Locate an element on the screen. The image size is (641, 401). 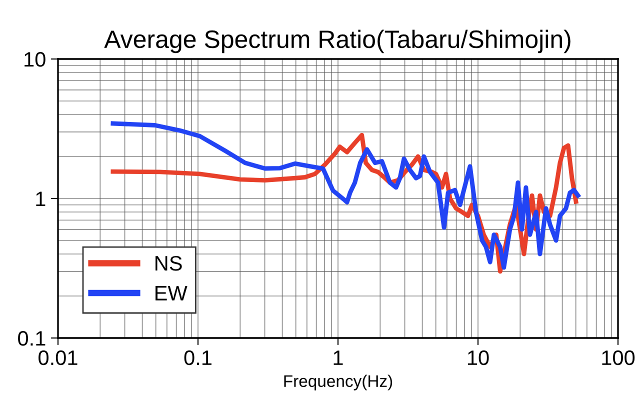
x-tick-label: 0.1 is located at coordinates (198, 358).